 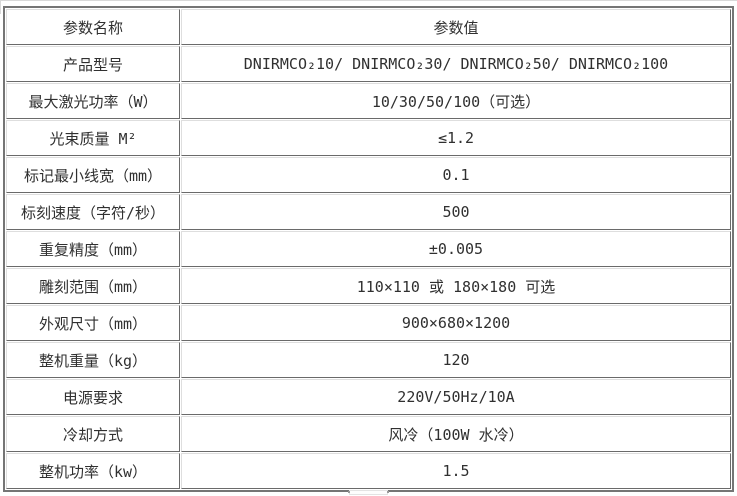 I want to click on param-value-cell: ±0.005, so click(x=456, y=249).